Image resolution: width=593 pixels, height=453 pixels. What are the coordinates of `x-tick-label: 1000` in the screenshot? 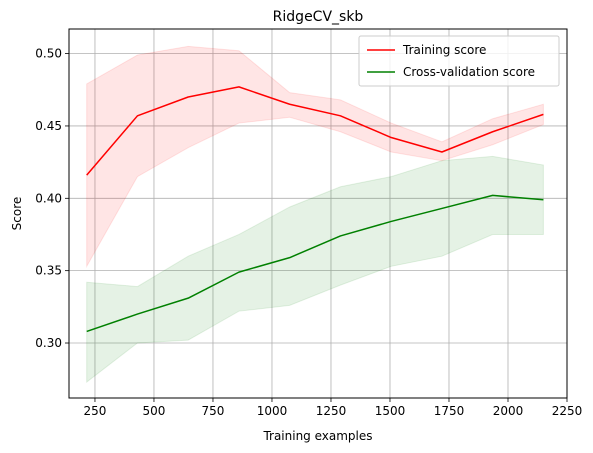 It's located at (272, 411).